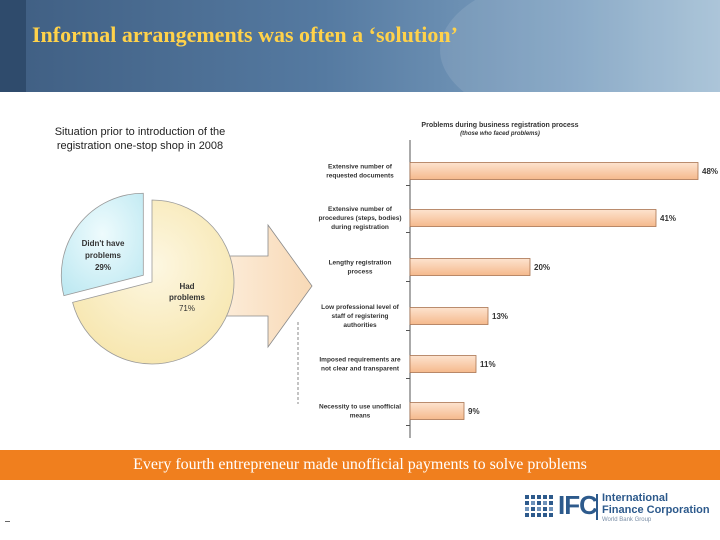  What do you see at coordinates (474, 411) in the screenshot?
I see `bar-value-label-6: 9%` at bounding box center [474, 411].